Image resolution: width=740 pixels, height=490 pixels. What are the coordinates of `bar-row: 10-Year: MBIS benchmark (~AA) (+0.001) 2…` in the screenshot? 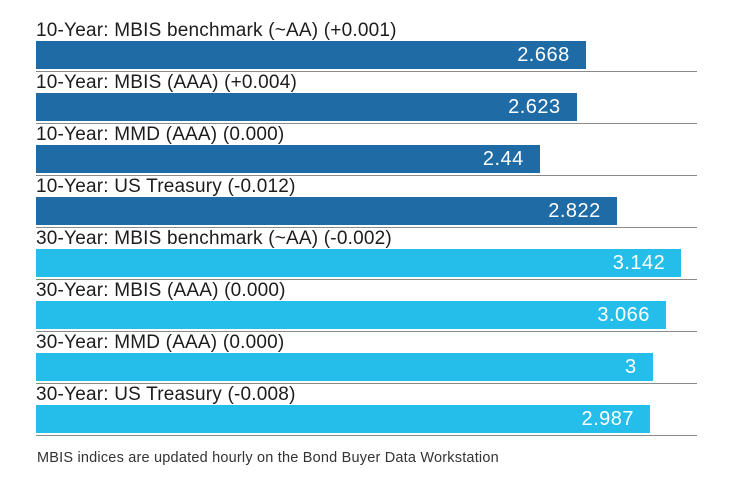 It's located at (366, 46).